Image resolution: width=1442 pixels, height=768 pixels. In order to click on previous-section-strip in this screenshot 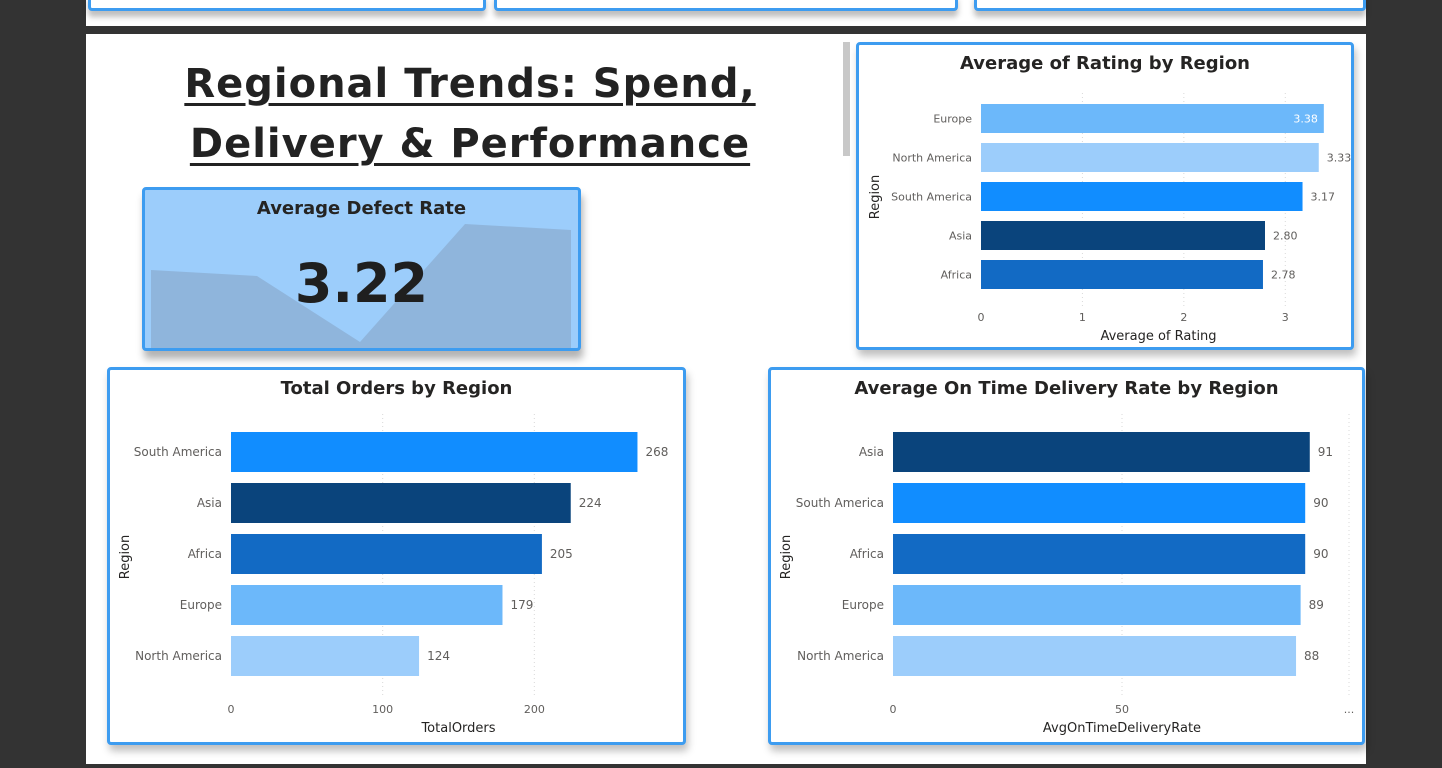, I will do `click(726, 13)`.